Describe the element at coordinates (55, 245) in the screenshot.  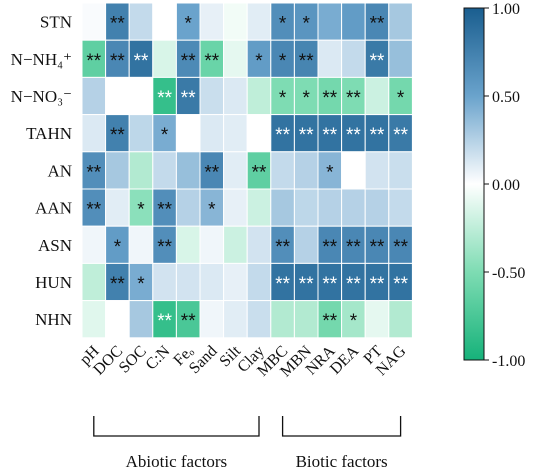
I see `row-label: ASN` at that location.